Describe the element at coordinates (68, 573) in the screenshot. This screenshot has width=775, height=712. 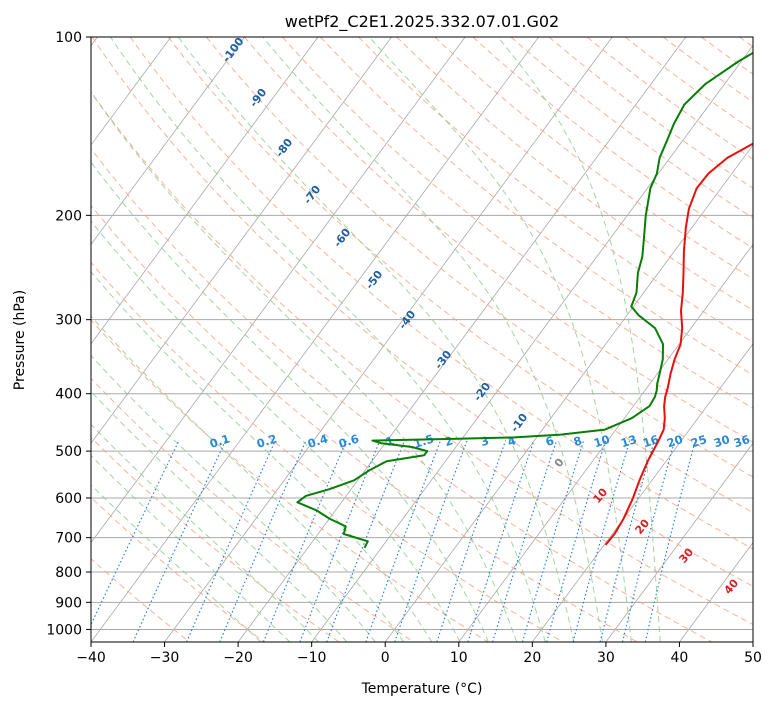
I see `y-tick-label: 800` at that location.